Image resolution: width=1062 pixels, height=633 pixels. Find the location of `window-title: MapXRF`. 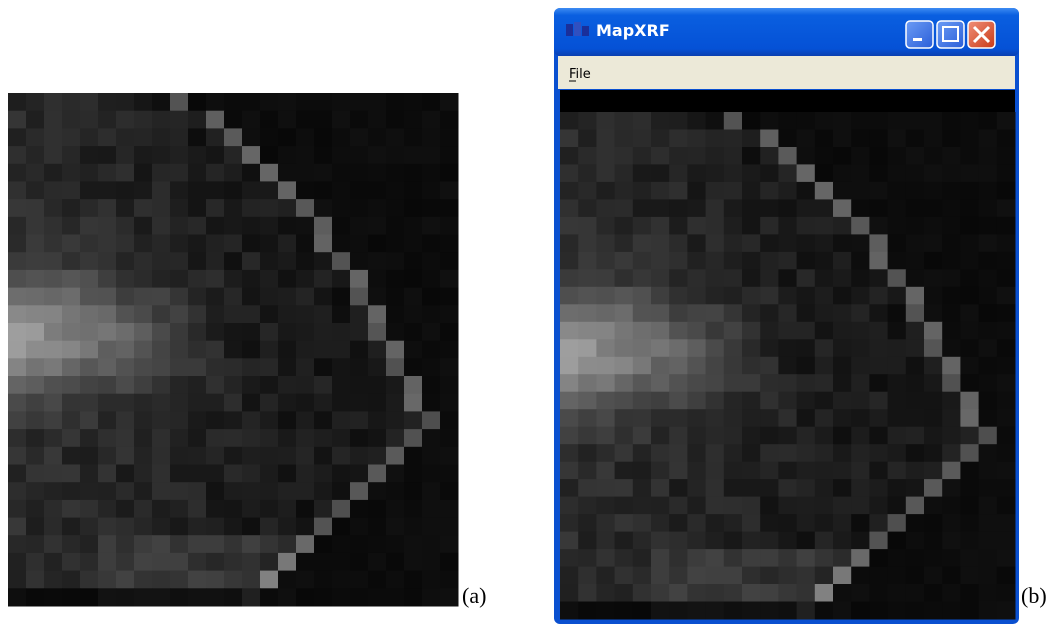

window-title: MapXRF is located at coordinates (633, 30).